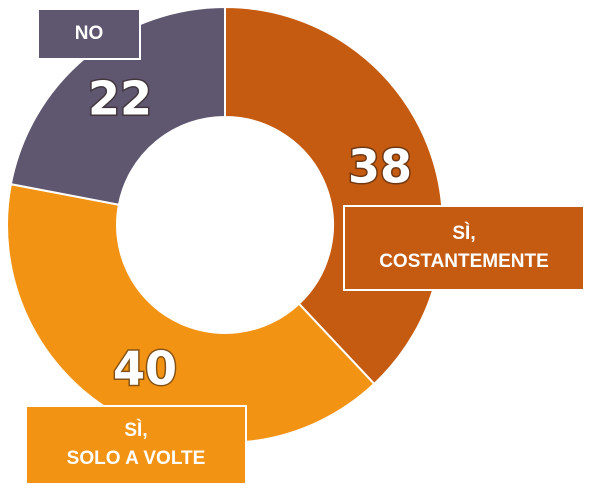 The width and height of the screenshot is (594, 488). Describe the element at coordinates (89, 34) in the screenshot. I see `category-label: NO` at that location.